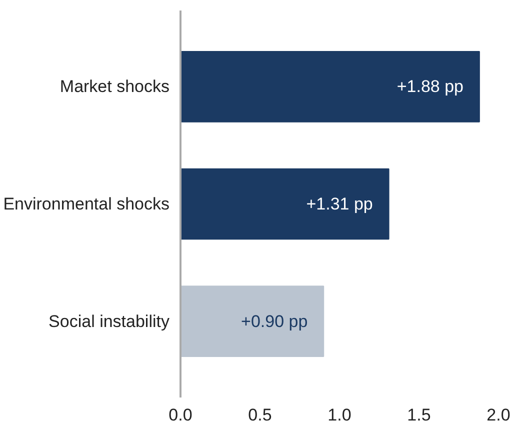 The height and width of the screenshot is (423, 518). I want to click on y-tick-label: Social instability, so click(109, 321).